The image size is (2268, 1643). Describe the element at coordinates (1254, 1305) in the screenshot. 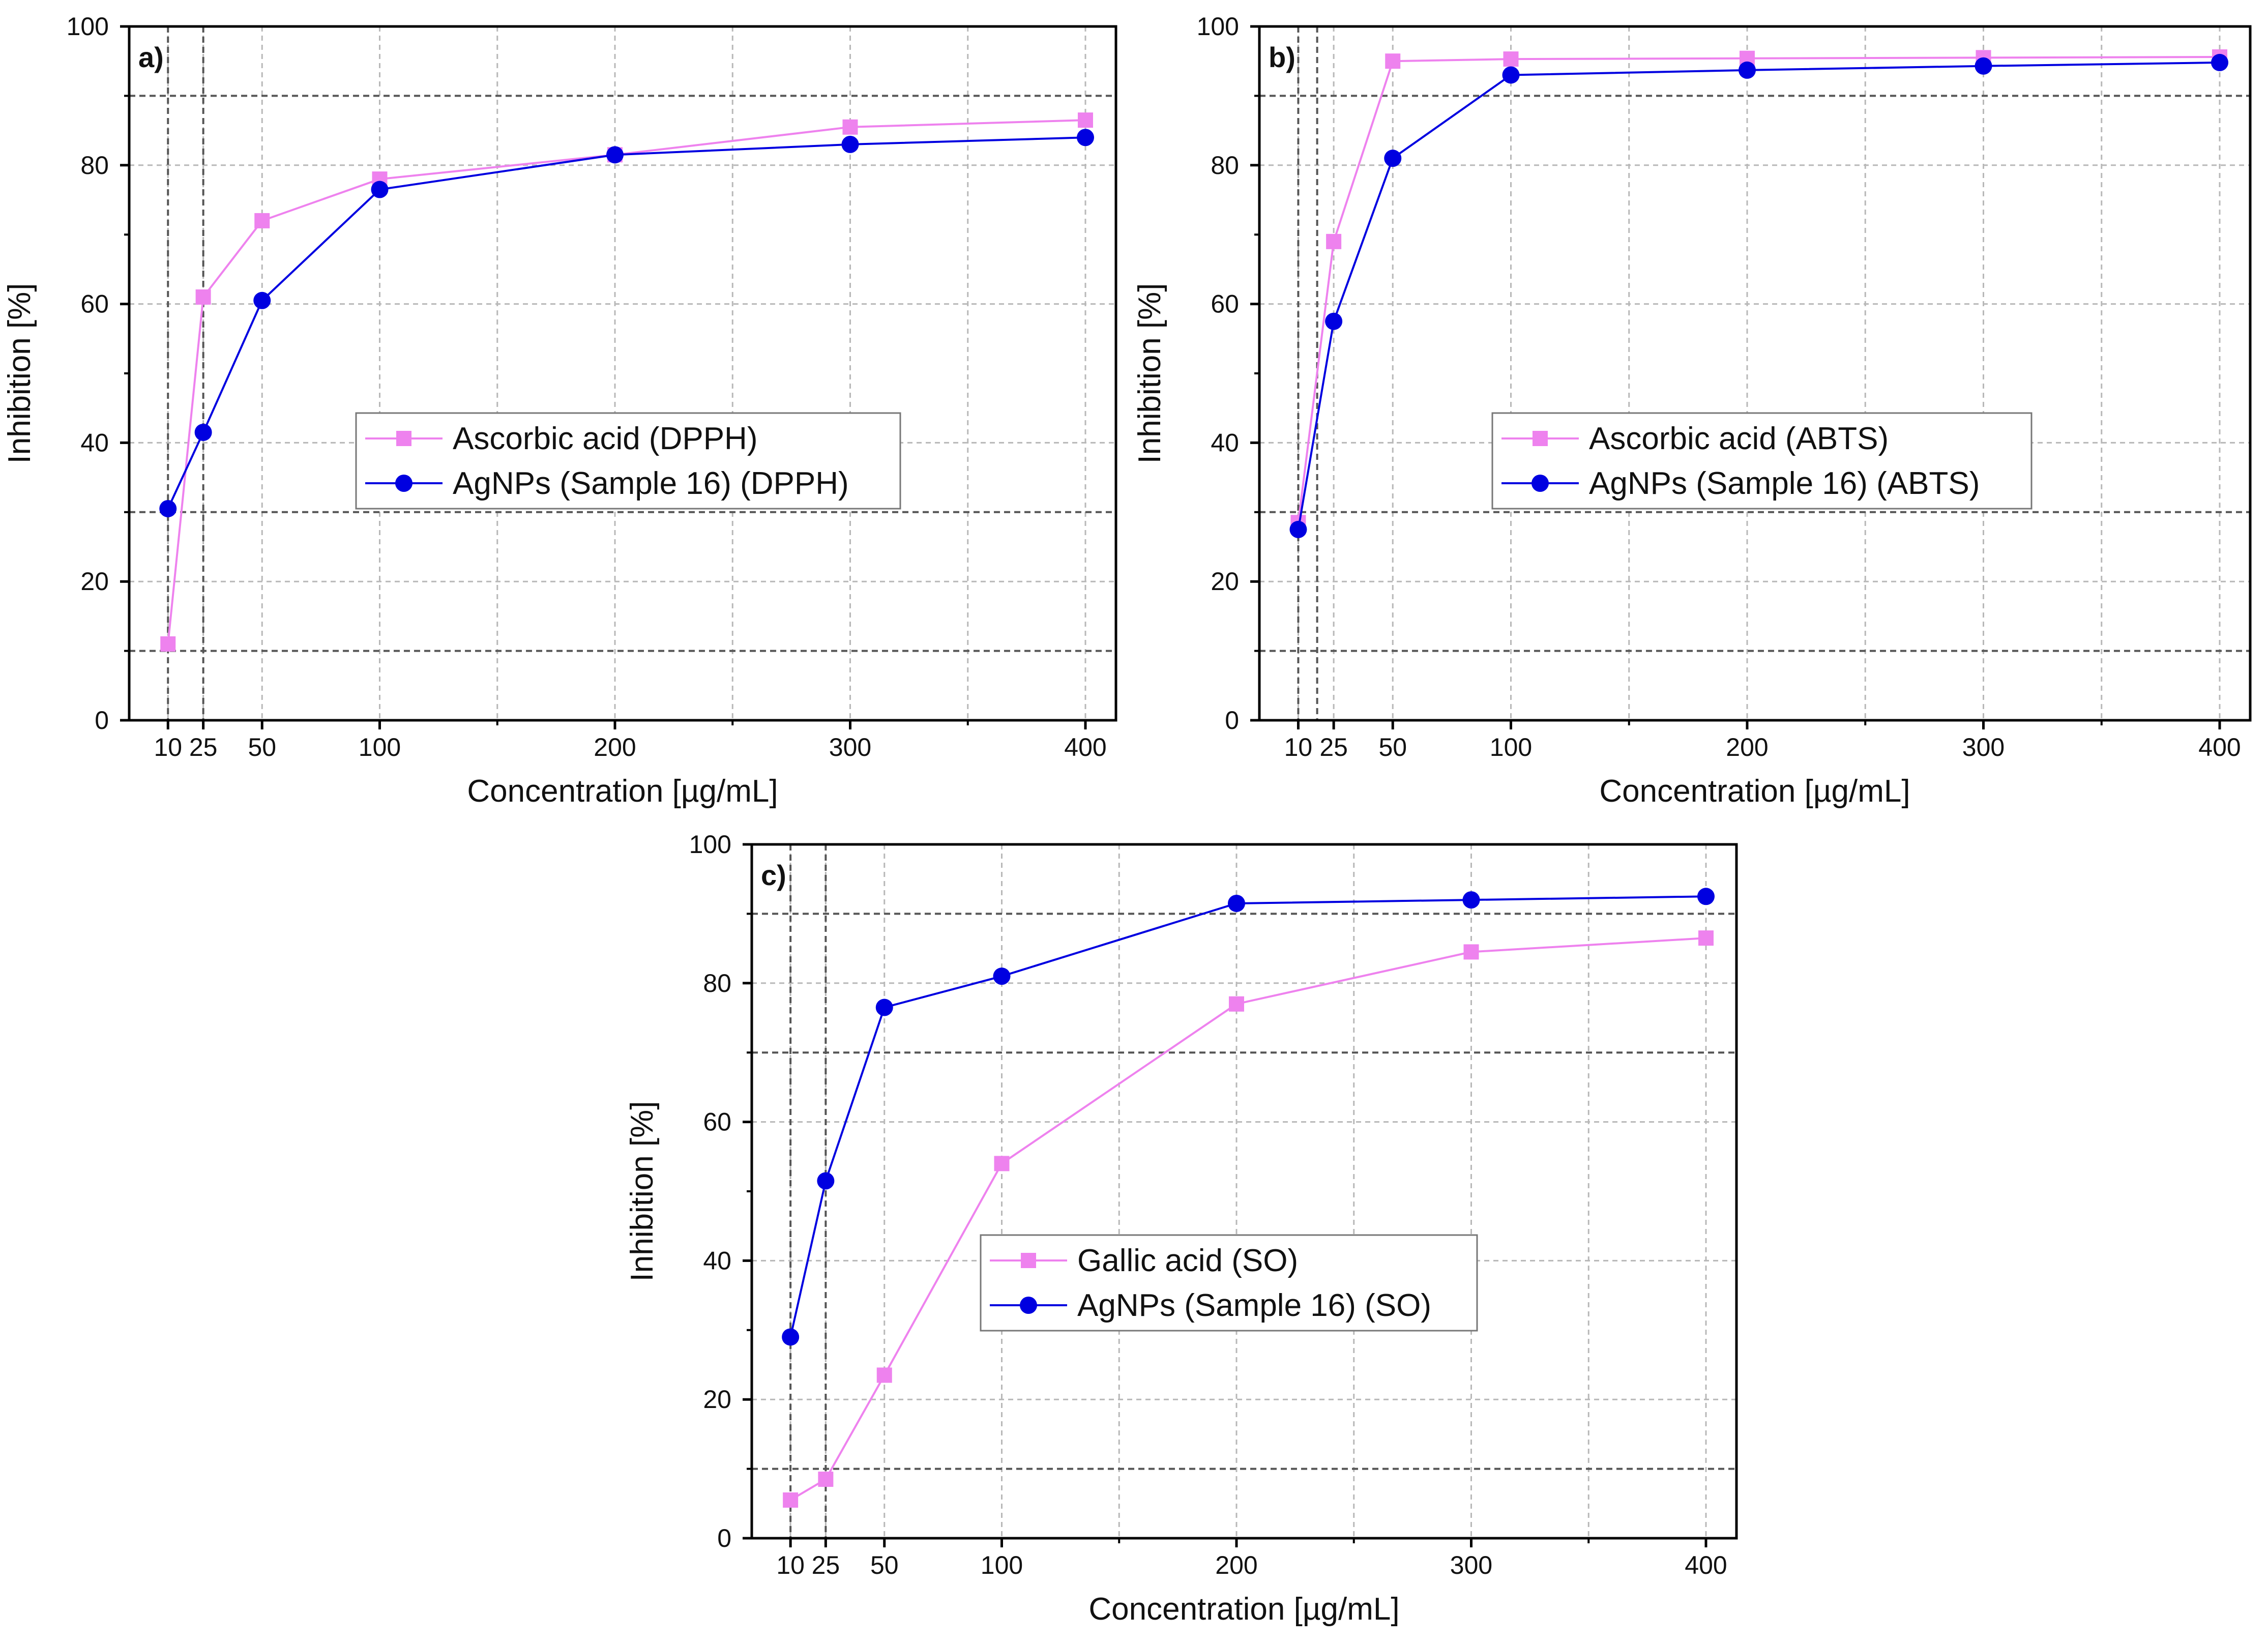

I see `legend-entry: AgNPs (Sample 16) (SO)` at that location.